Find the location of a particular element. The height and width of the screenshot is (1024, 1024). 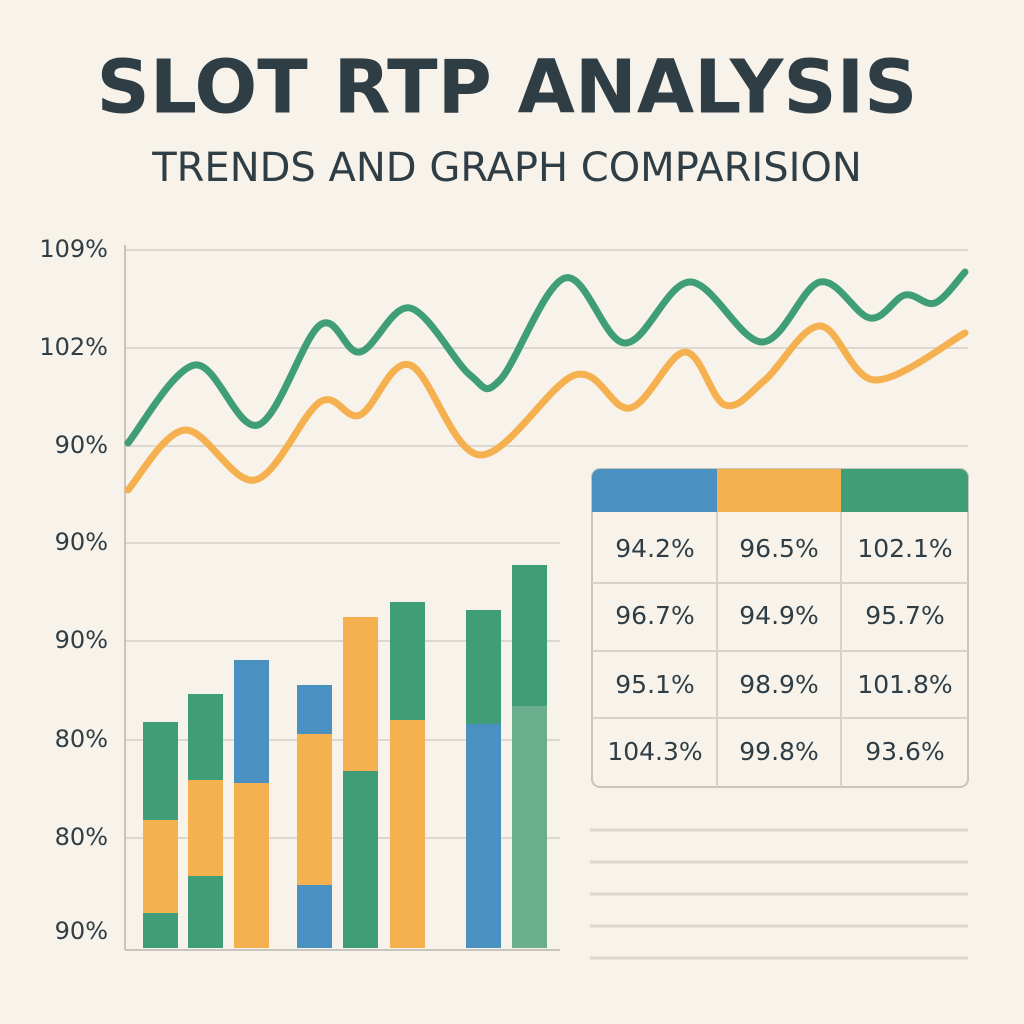

axis-labels: 109% 102% 90% 90% 90% 80% 80% 90% is located at coordinates (73, 590).